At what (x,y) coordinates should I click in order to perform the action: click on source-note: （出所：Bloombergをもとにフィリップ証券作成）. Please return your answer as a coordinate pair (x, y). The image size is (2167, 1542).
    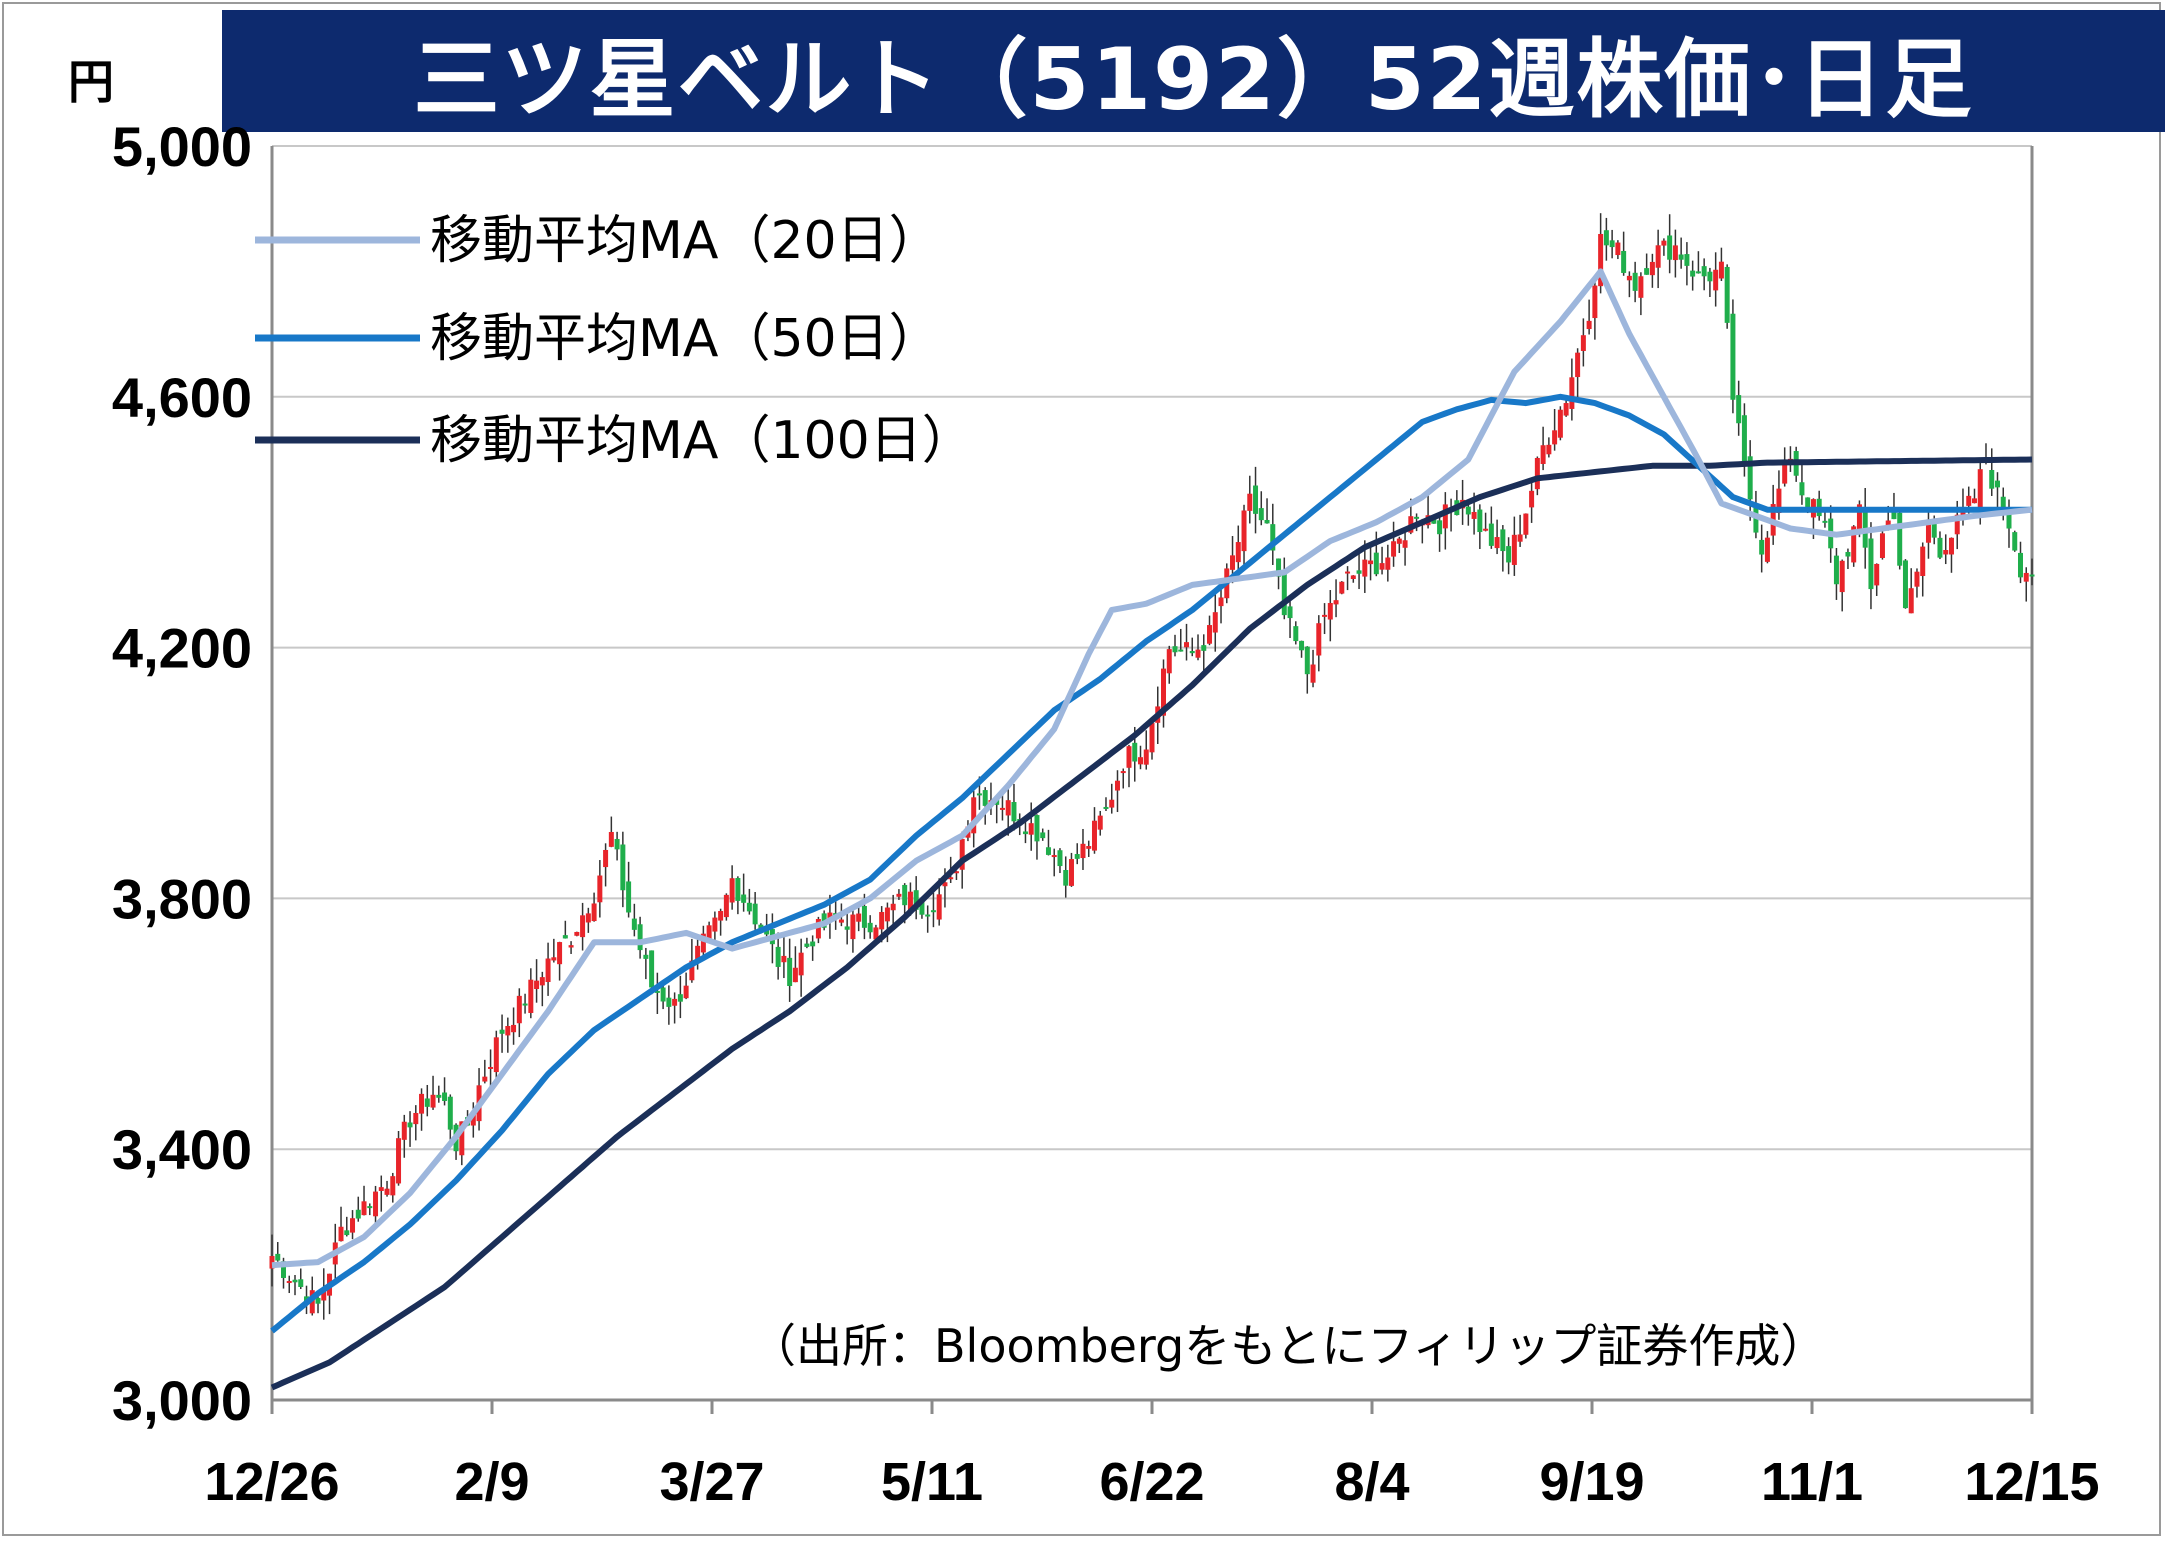
    Looking at the image, I should click on (1288, 1346).